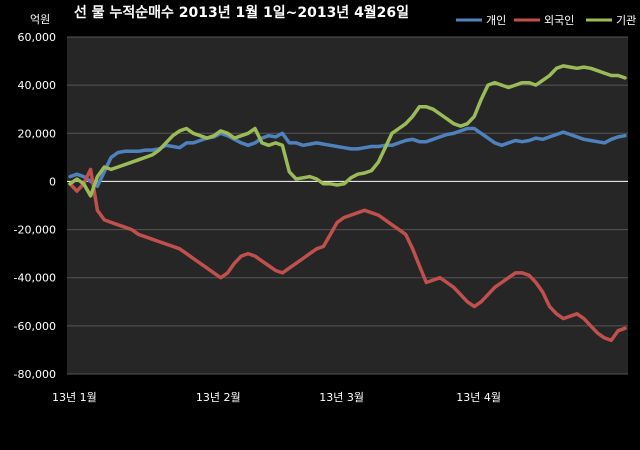 The height and width of the screenshot is (450, 640). Describe the element at coordinates (35, 230) in the screenshot. I see `y-tick-label: -20,000` at that location.